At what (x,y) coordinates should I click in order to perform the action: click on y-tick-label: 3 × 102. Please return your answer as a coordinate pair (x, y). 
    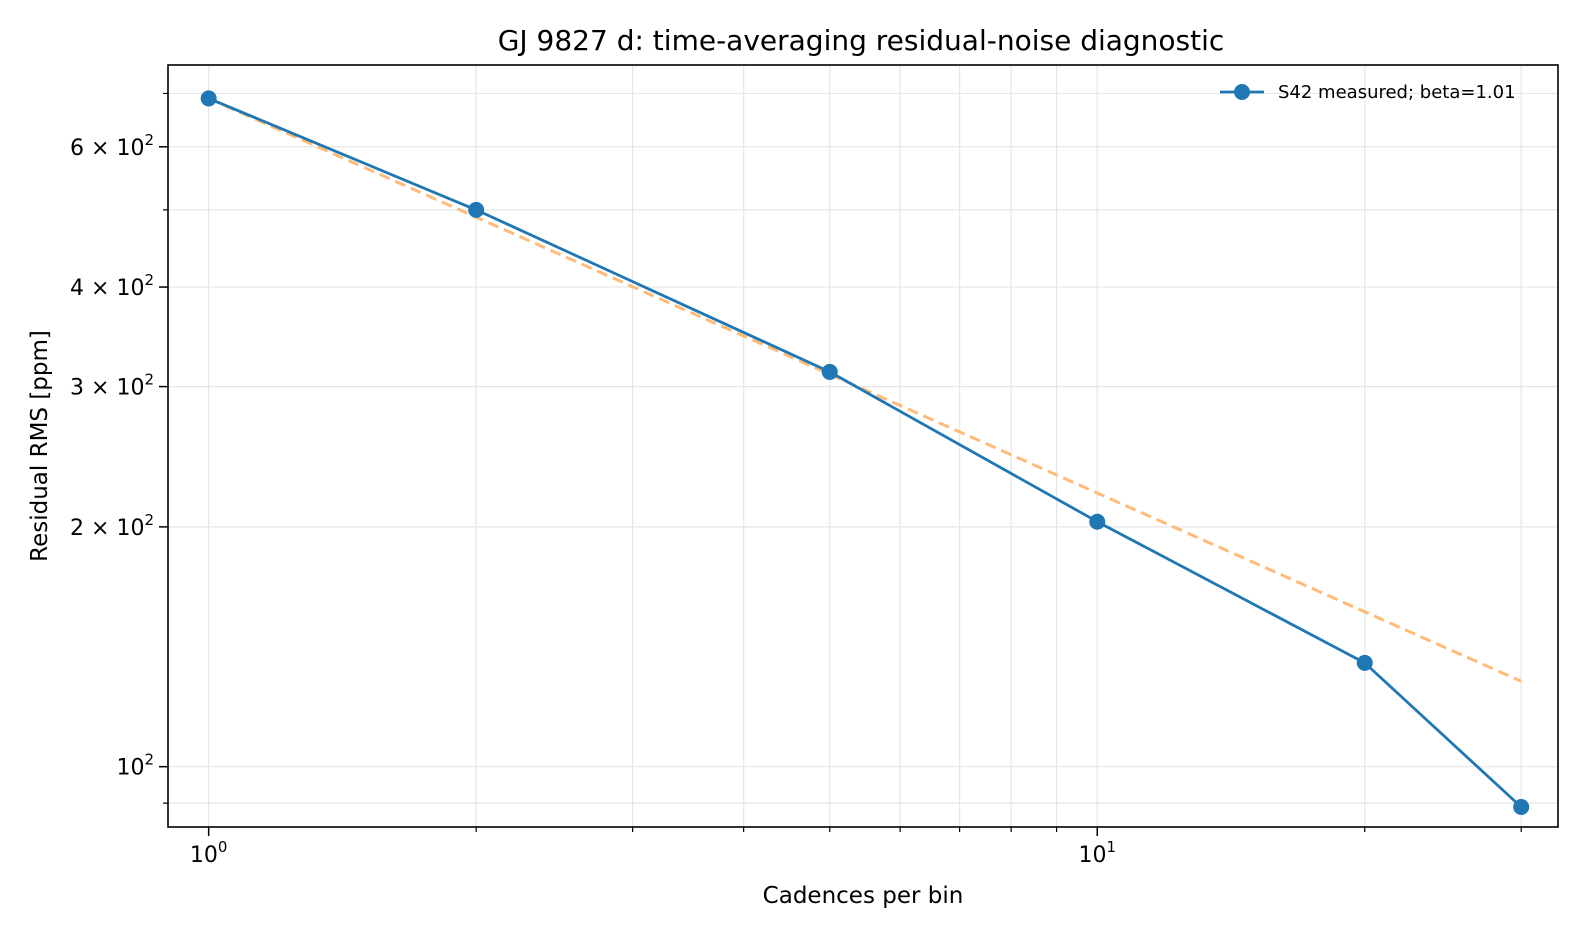
    Looking at the image, I should click on (112, 386).